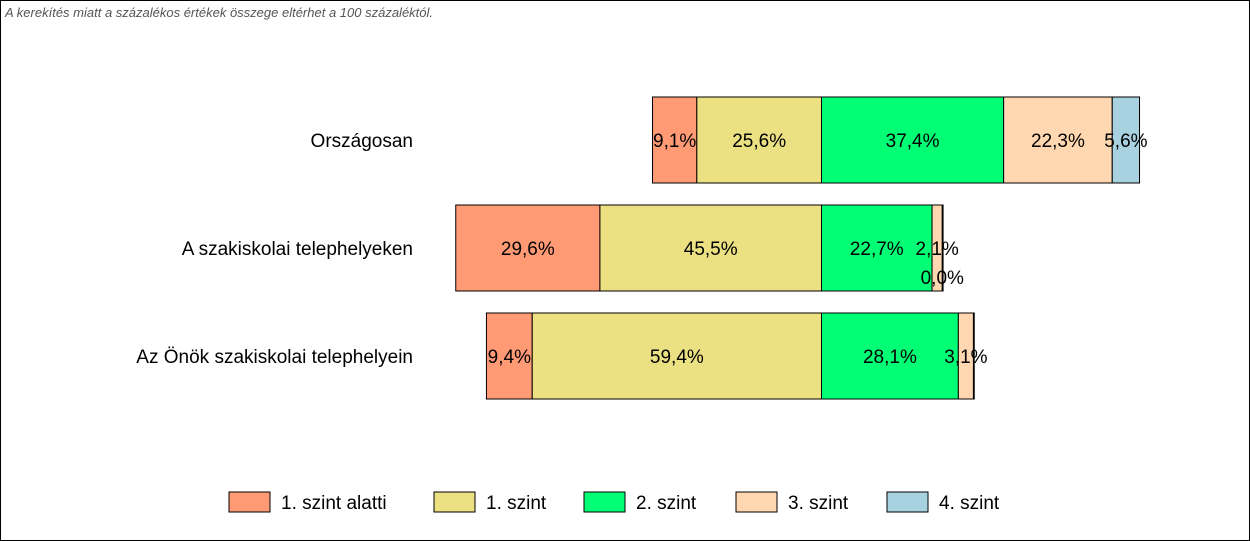  I want to click on data-label: 22,3%, so click(1058, 141).